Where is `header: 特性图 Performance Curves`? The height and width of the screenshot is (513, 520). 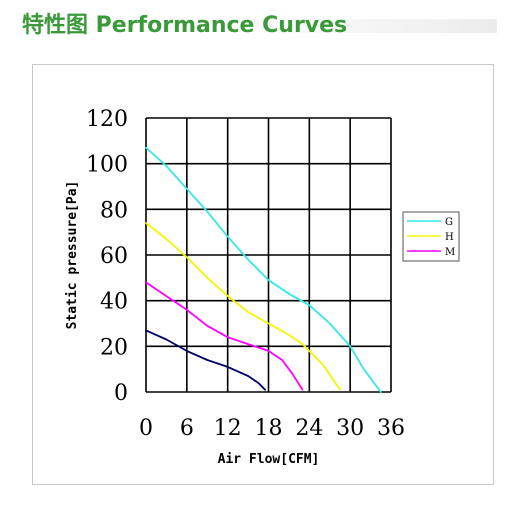 header: 特性图 Performance Curves is located at coordinates (259, 26).